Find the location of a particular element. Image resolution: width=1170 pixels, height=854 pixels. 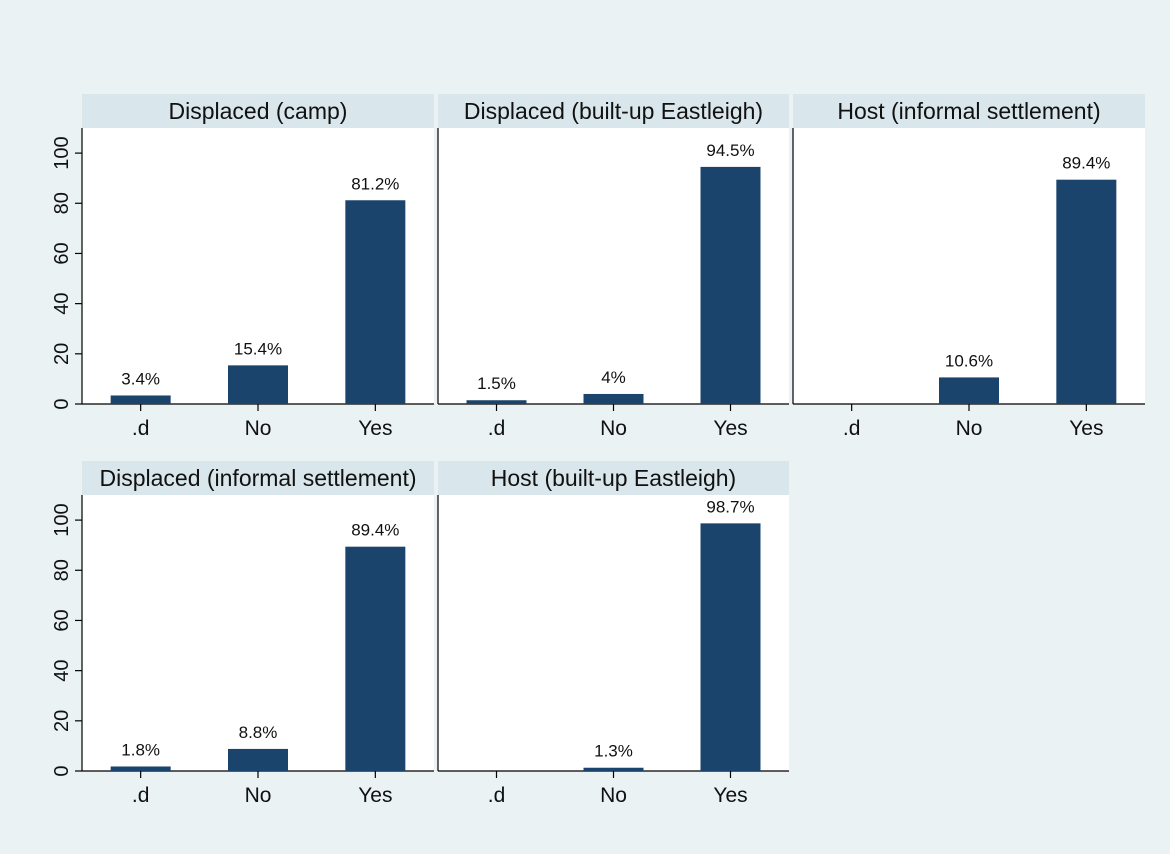

data-label: 81.2% is located at coordinates (375, 183).